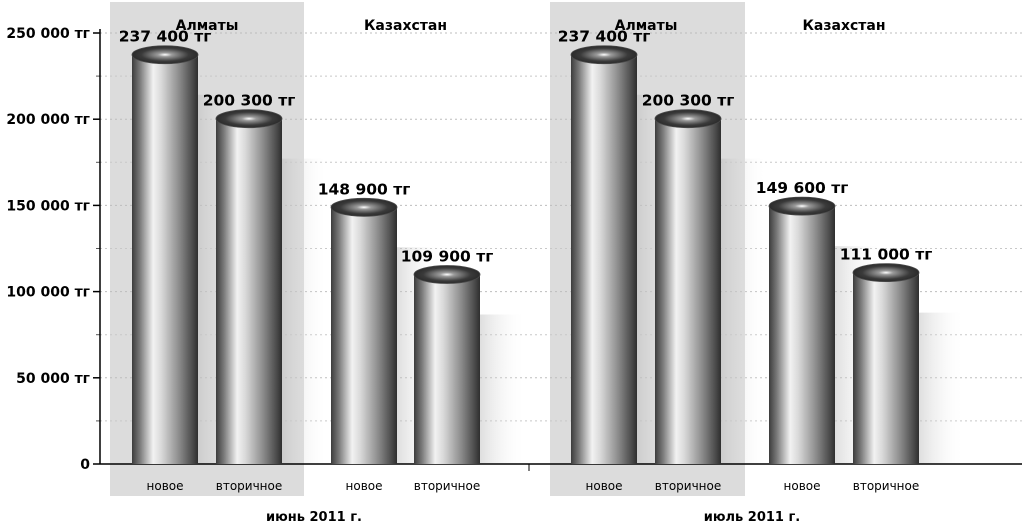  What do you see at coordinates (802, 188) in the screenshot?
I see `data-label: 149 600 тг` at bounding box center [802, 188].